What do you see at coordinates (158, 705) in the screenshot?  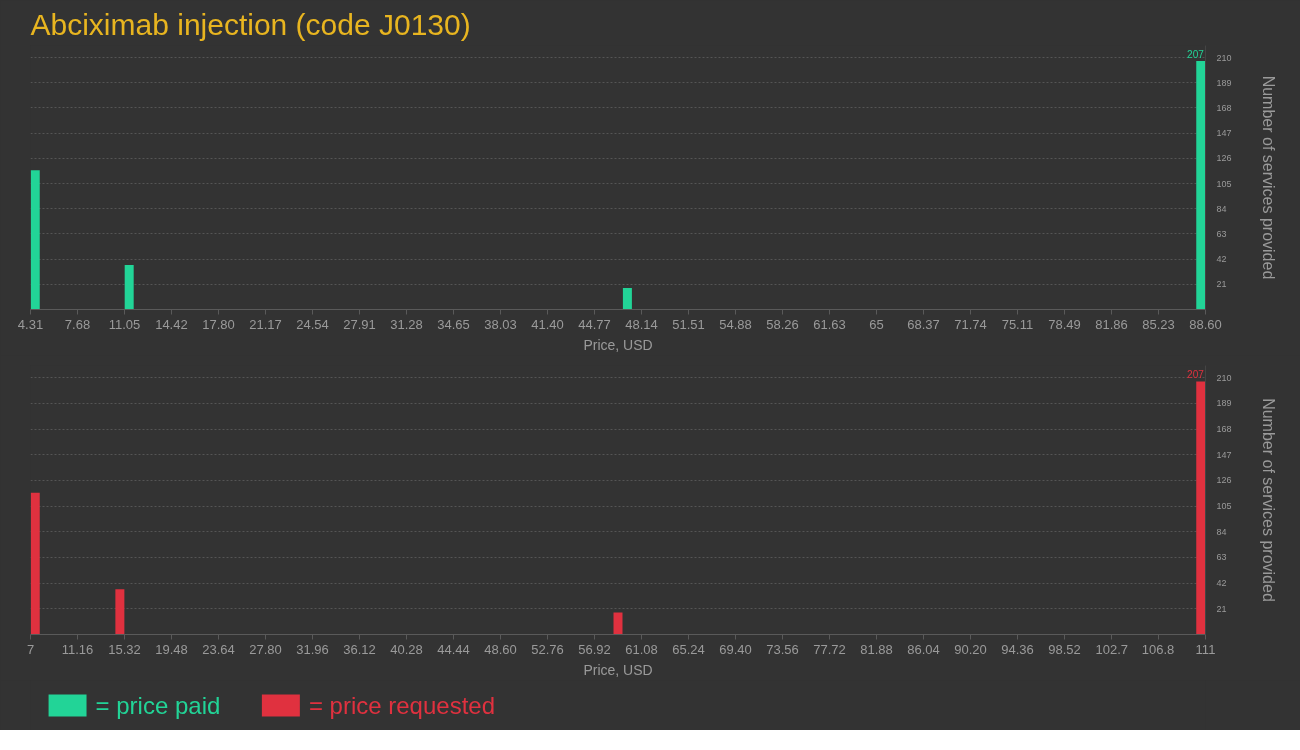 I see `legend-label: = price paid` at bounding box center [158, 705].